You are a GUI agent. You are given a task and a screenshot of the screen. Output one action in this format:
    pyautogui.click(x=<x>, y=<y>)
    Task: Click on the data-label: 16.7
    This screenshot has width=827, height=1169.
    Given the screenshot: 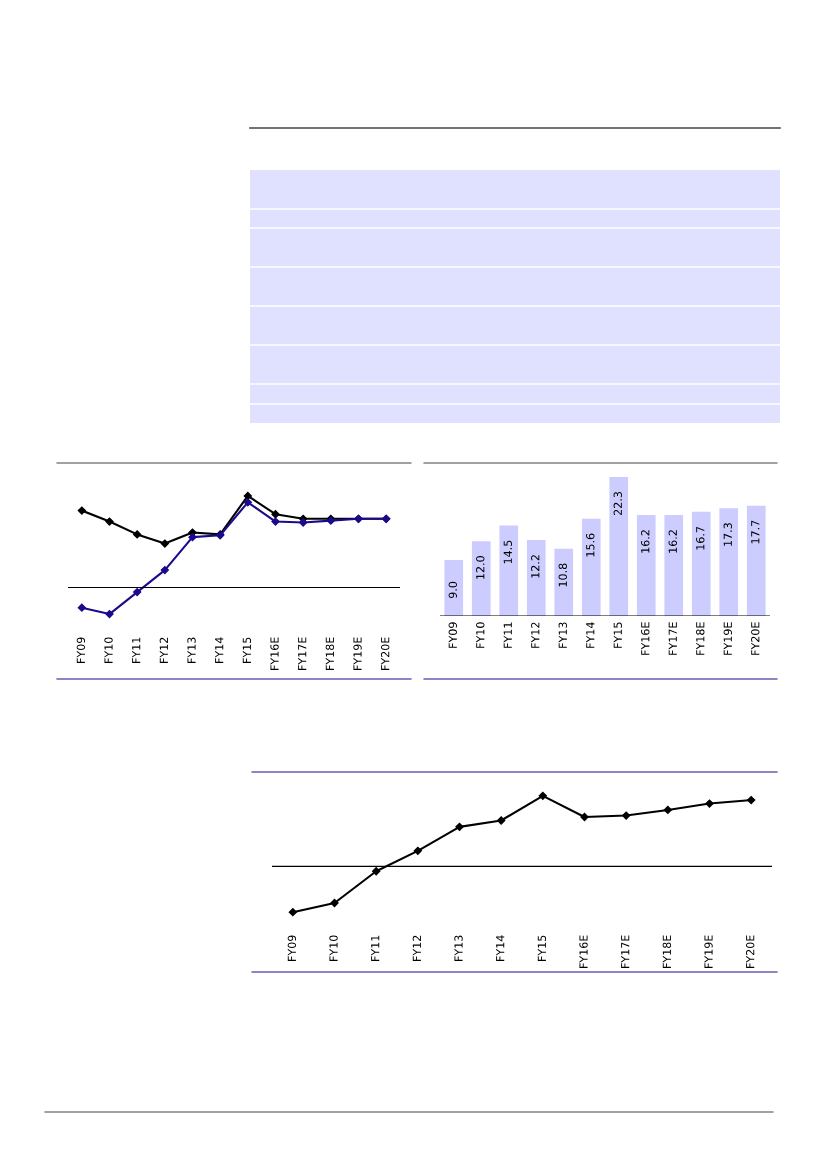 What is the action you would take?
    pyautogui.click(x=700, y=538)
    